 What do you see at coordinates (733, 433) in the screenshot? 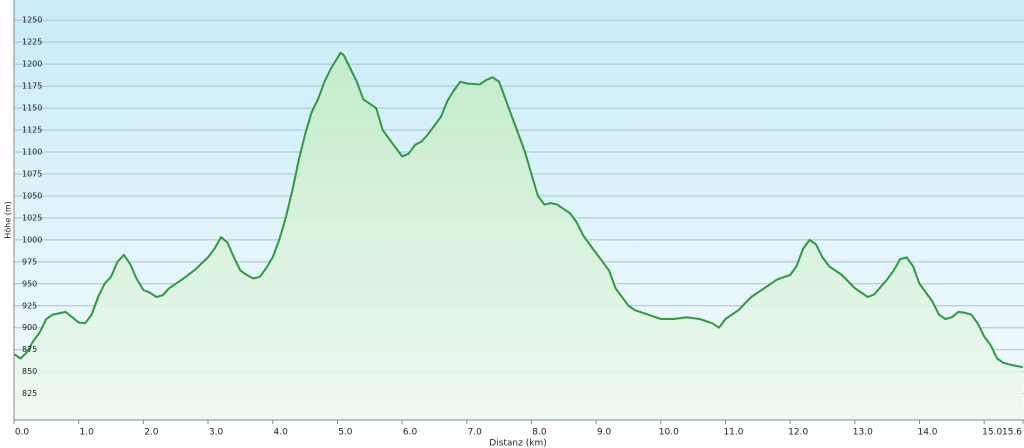
I see `x-tick-label: 11.0` at bounding box center [733, 433].